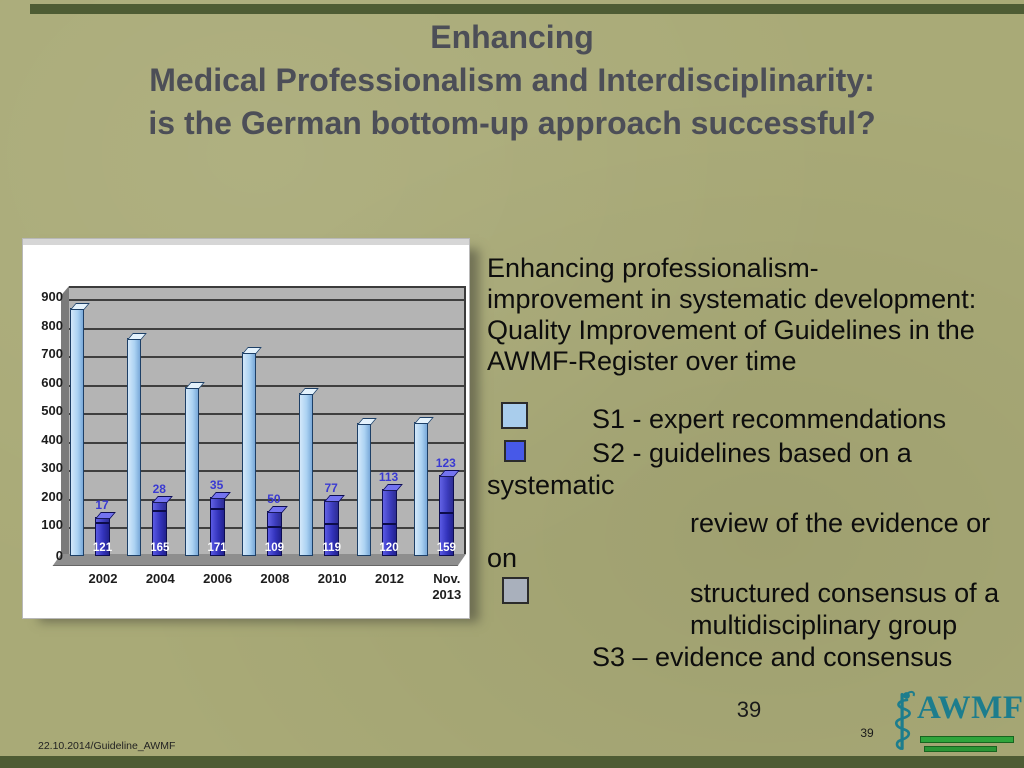 This screenshot has width=1024, height=768. Describe the element at coordinates (967, 739) in the screenshot. I see `logo-green-bar-top` at that location.